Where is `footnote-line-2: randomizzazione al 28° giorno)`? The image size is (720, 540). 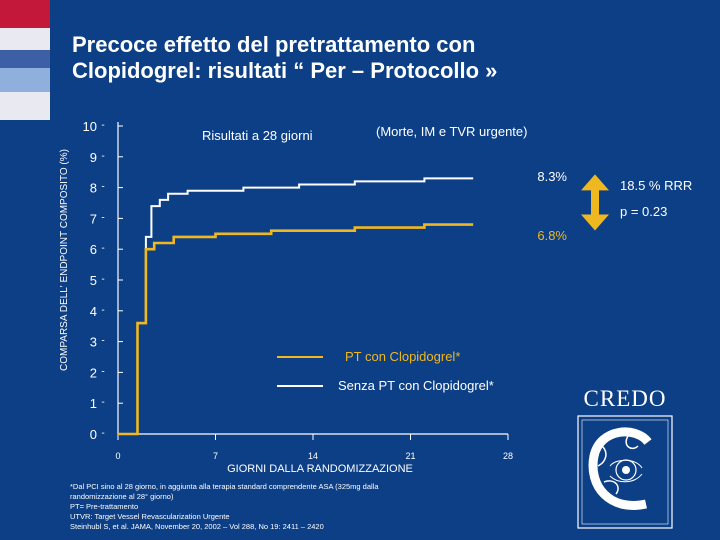
footnote-line-2: randomizzazione al 28° giorno) is located at coordinates (122, 496).